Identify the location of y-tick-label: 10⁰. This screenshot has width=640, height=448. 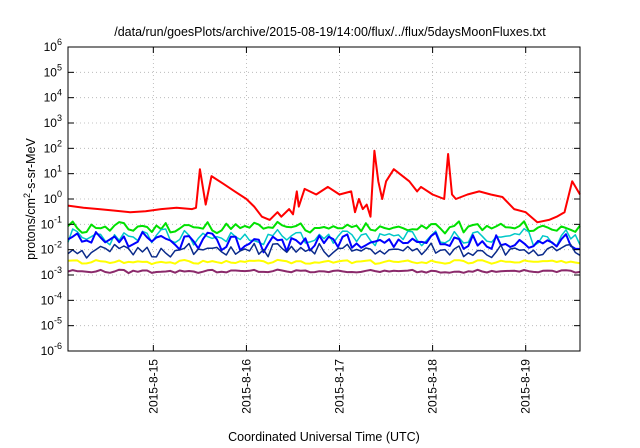
(53, 197).